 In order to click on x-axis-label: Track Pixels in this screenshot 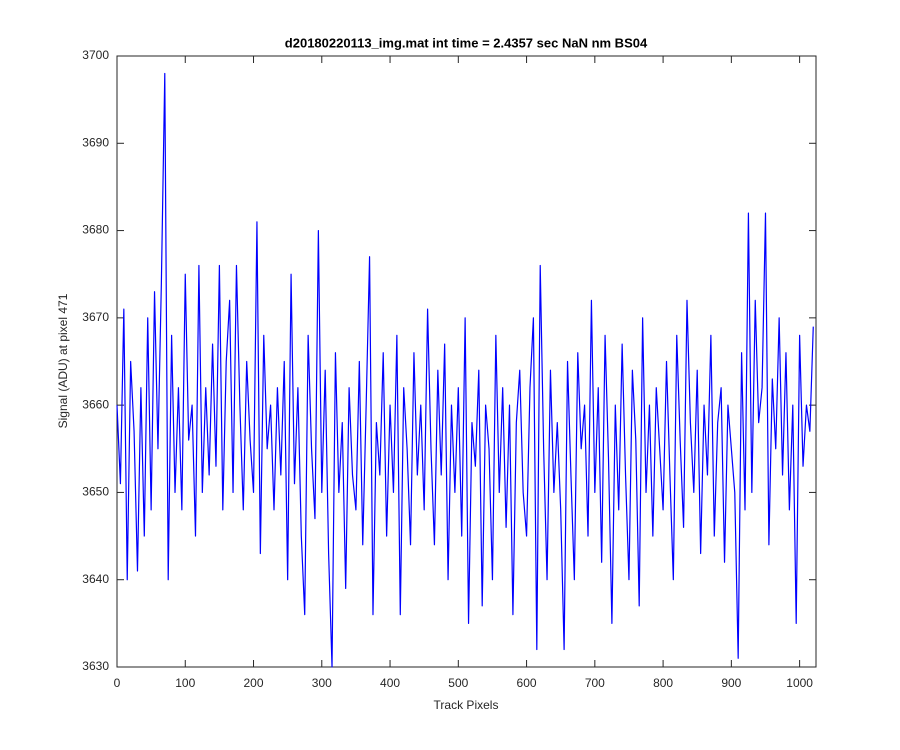, I will do `click(466, 705)`.